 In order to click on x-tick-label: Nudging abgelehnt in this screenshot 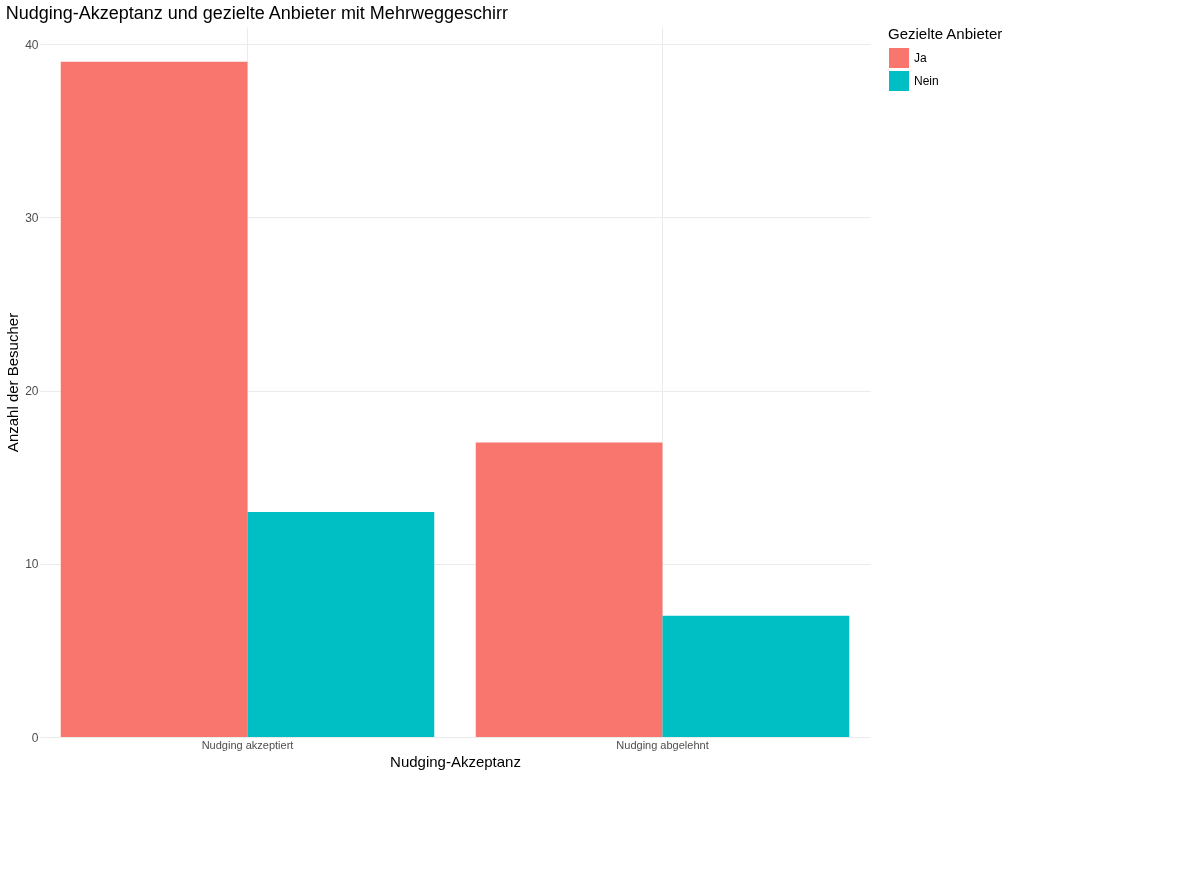, I will do `click(662, 744)`.